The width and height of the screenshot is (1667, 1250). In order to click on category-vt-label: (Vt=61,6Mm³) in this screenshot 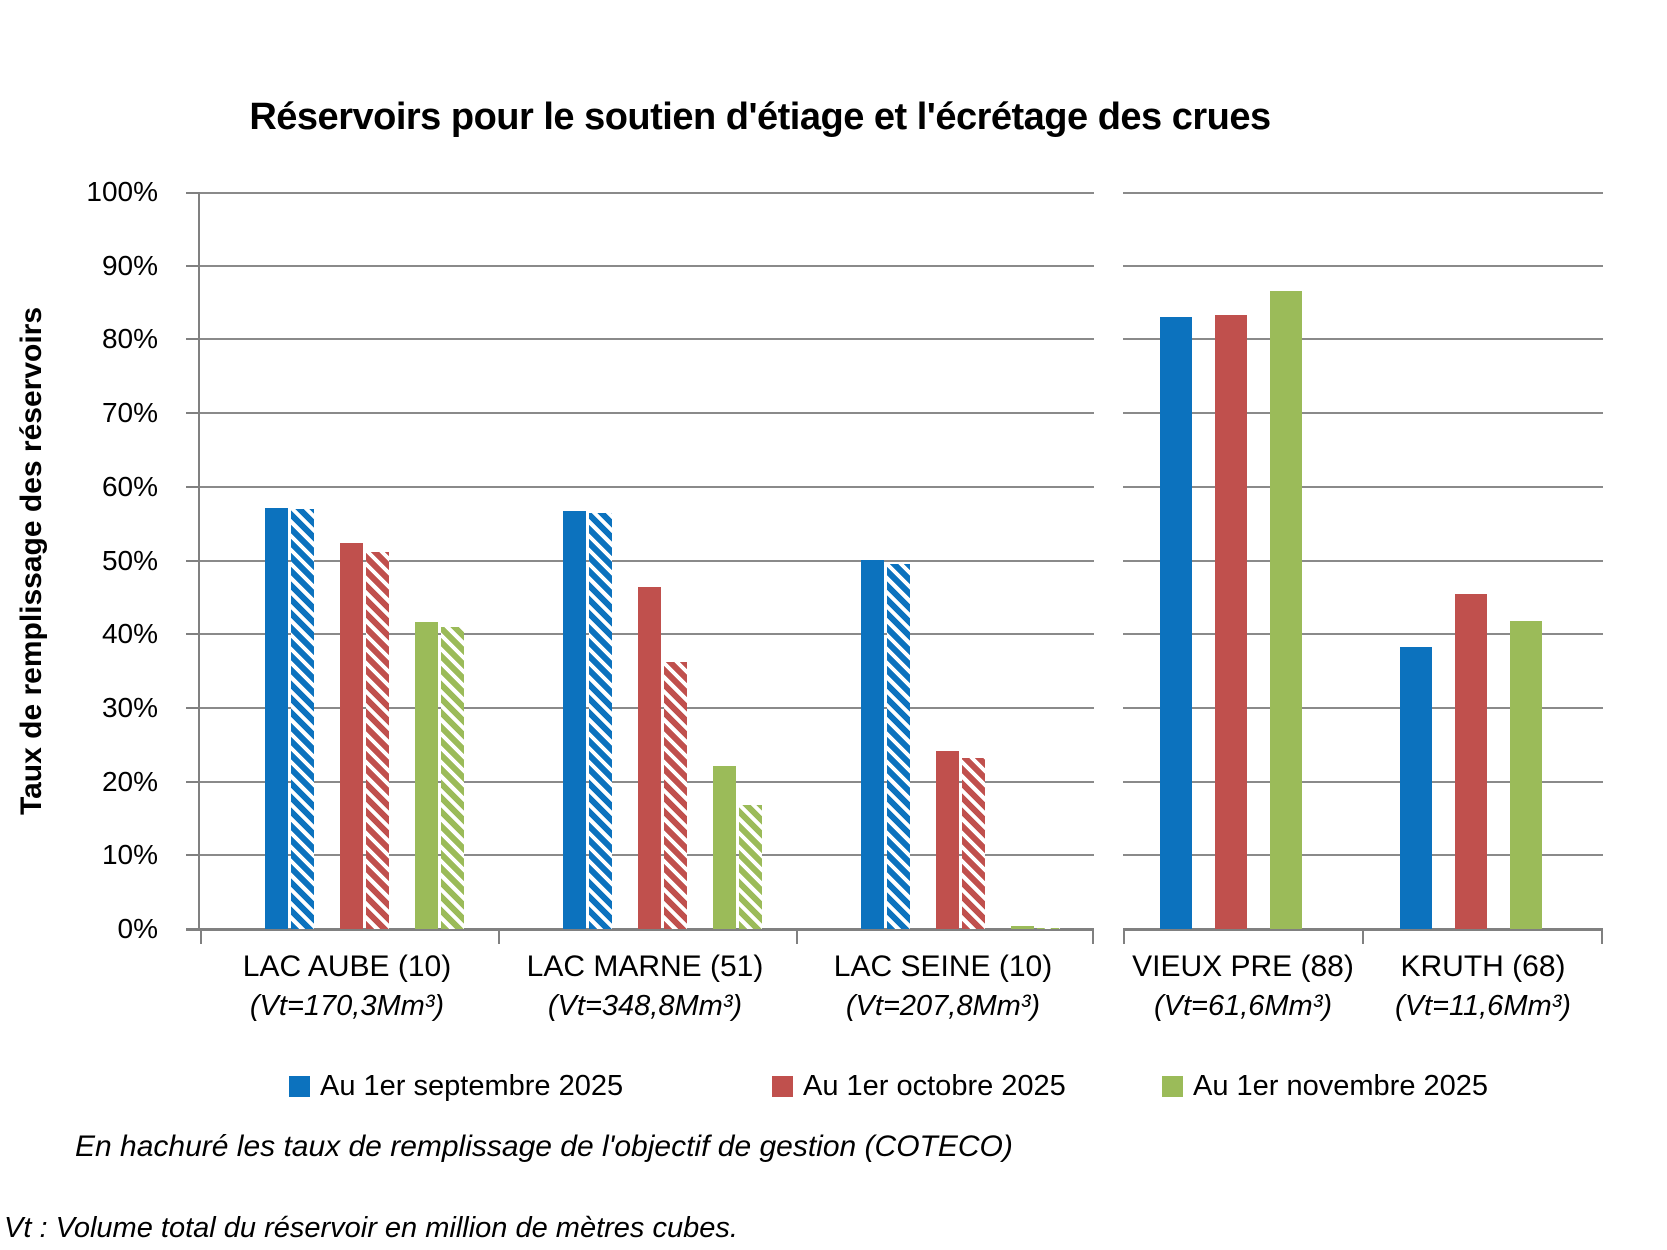, I will do `click(1243, 1006)`.